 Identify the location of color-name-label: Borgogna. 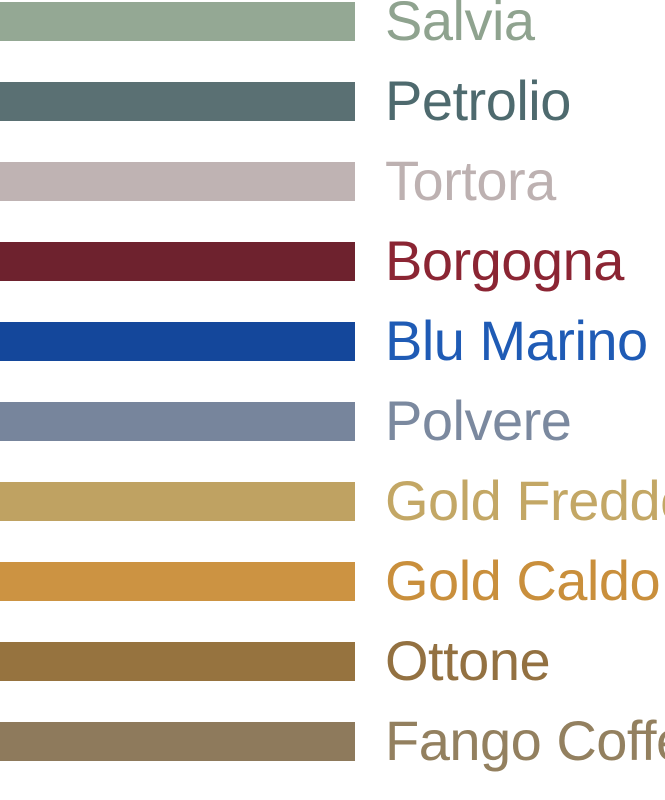
(504, 260).